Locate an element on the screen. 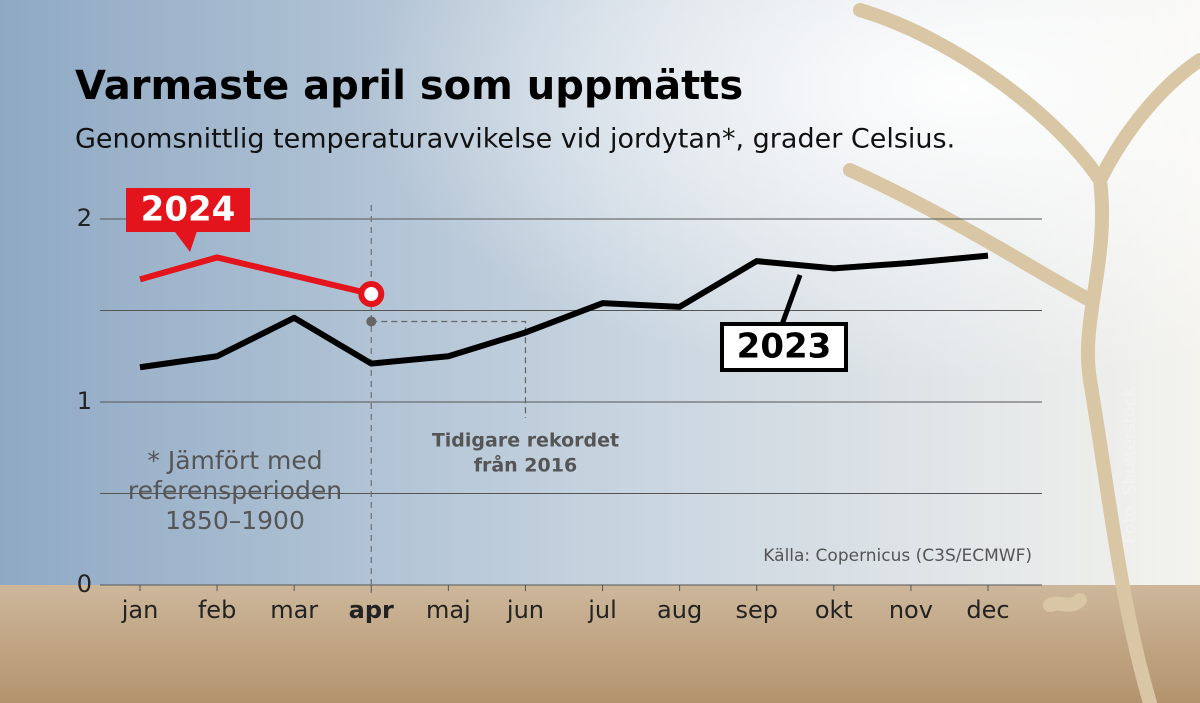 Image resolution: width=1200 pixels, height=703 pixels. endpoint is located at coordinates (371, 294).